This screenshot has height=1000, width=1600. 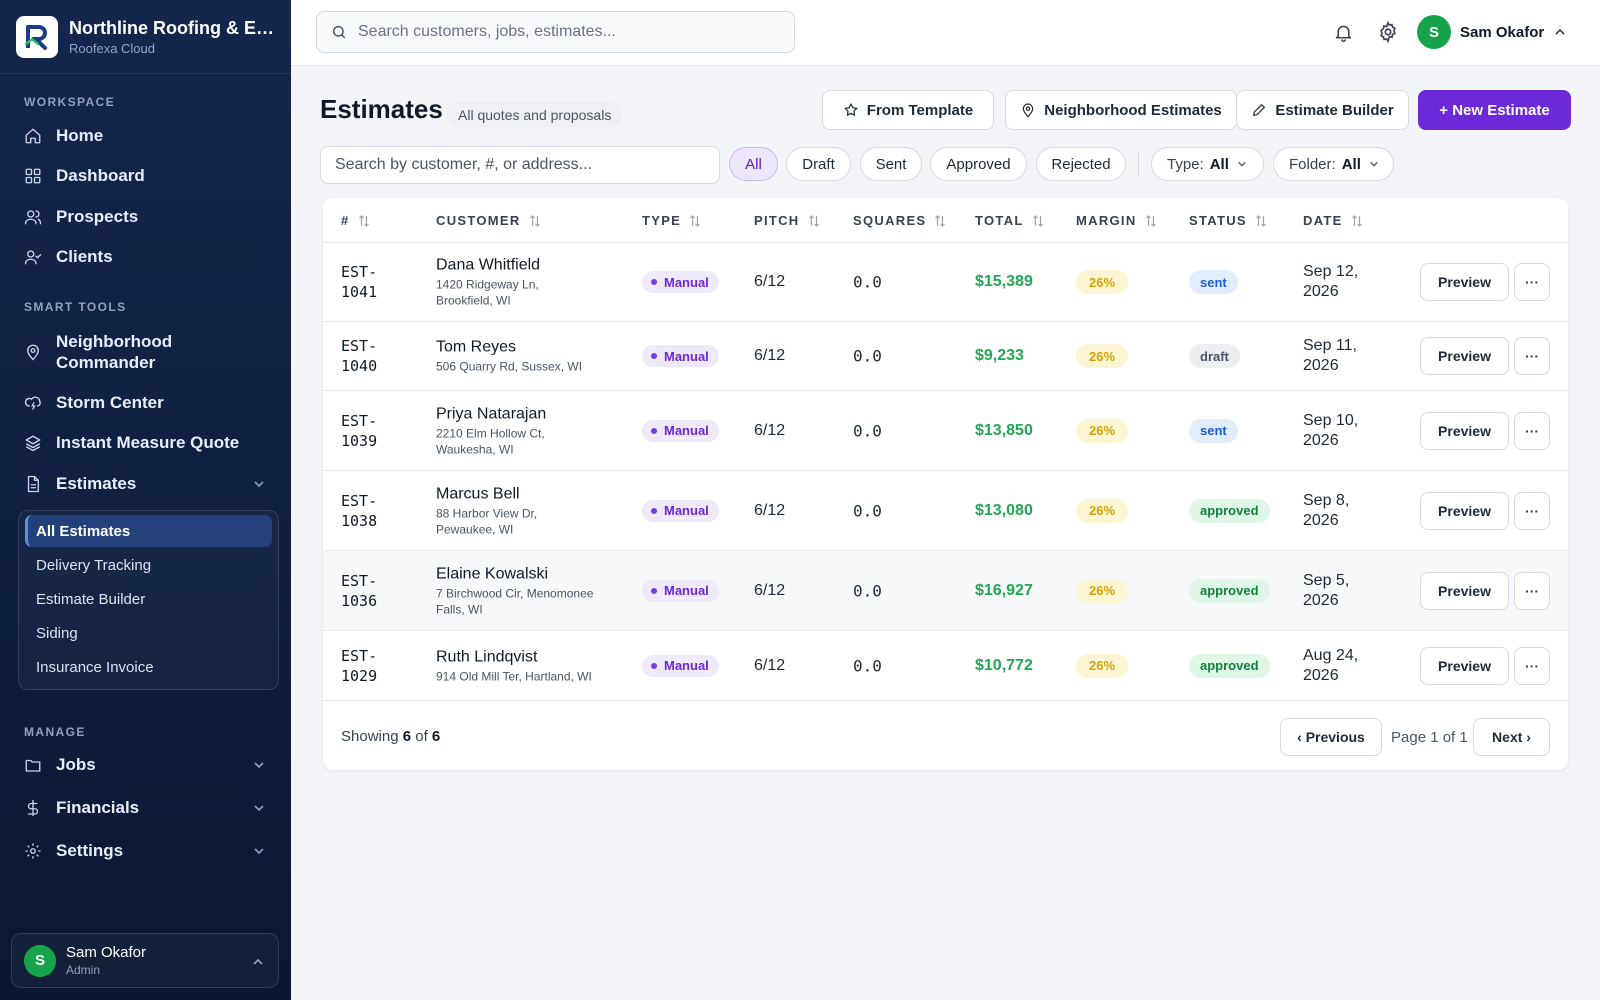 I want to click on filter-chip-all: All, so click(x=753, y=164).